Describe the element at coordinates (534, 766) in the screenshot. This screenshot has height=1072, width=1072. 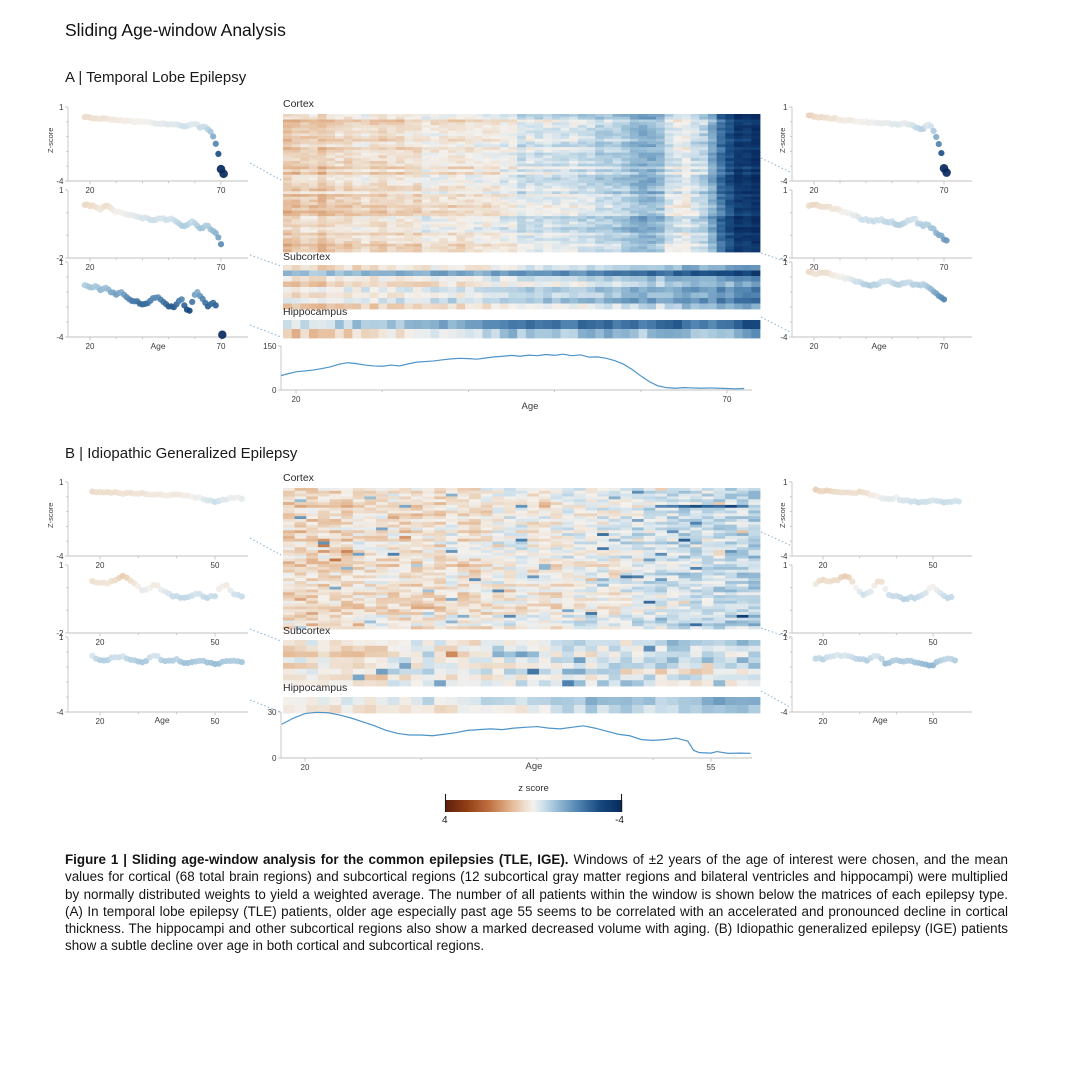
I see `panel-b-lineplot-age-axis-label: Age` at that location.